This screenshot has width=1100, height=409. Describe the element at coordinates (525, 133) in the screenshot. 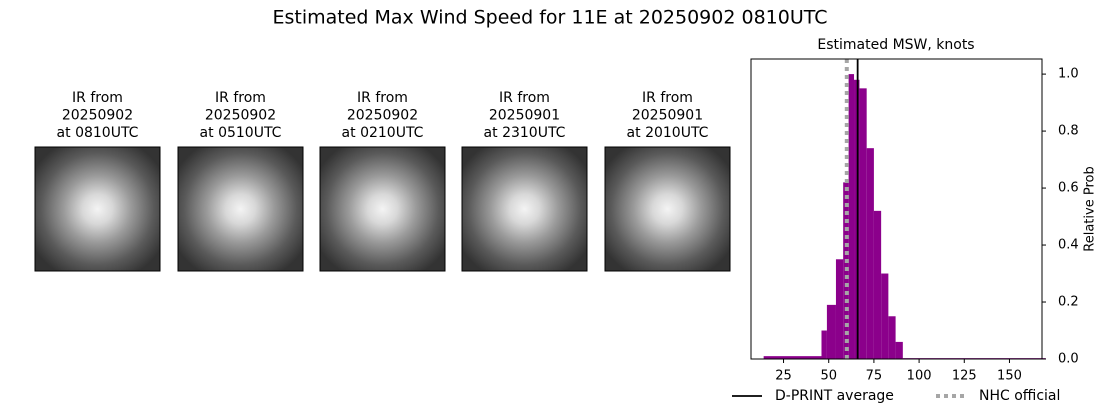

I see `panel-title: at 2310UTC` at that location.